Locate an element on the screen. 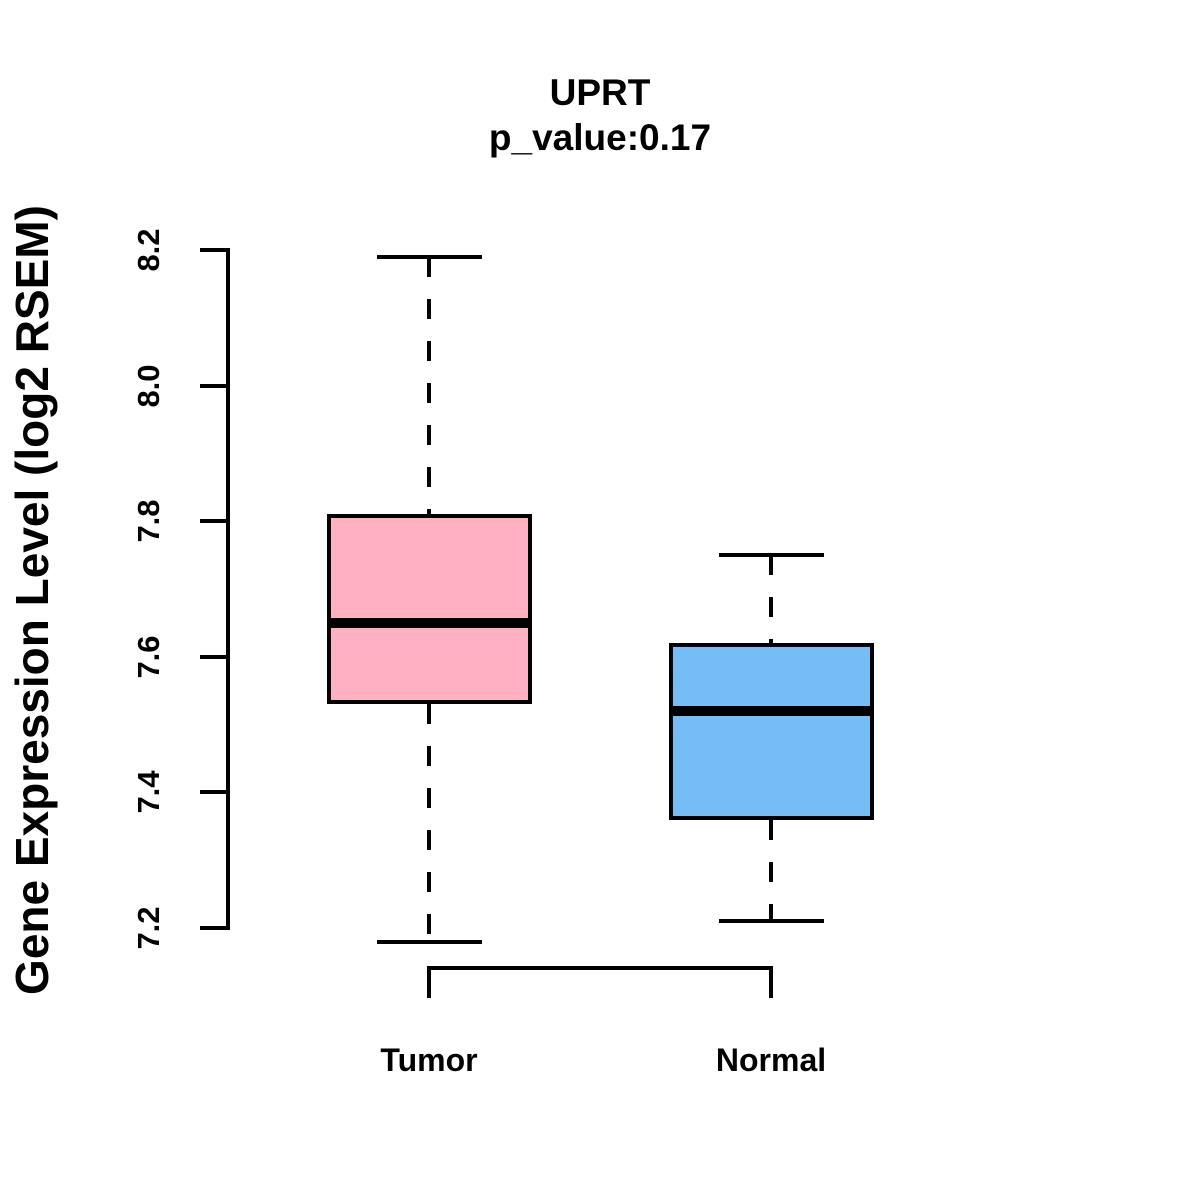 This screenshot has height=1200, width=1200. chart-title: UPRT is located at coordinates (600, 92).